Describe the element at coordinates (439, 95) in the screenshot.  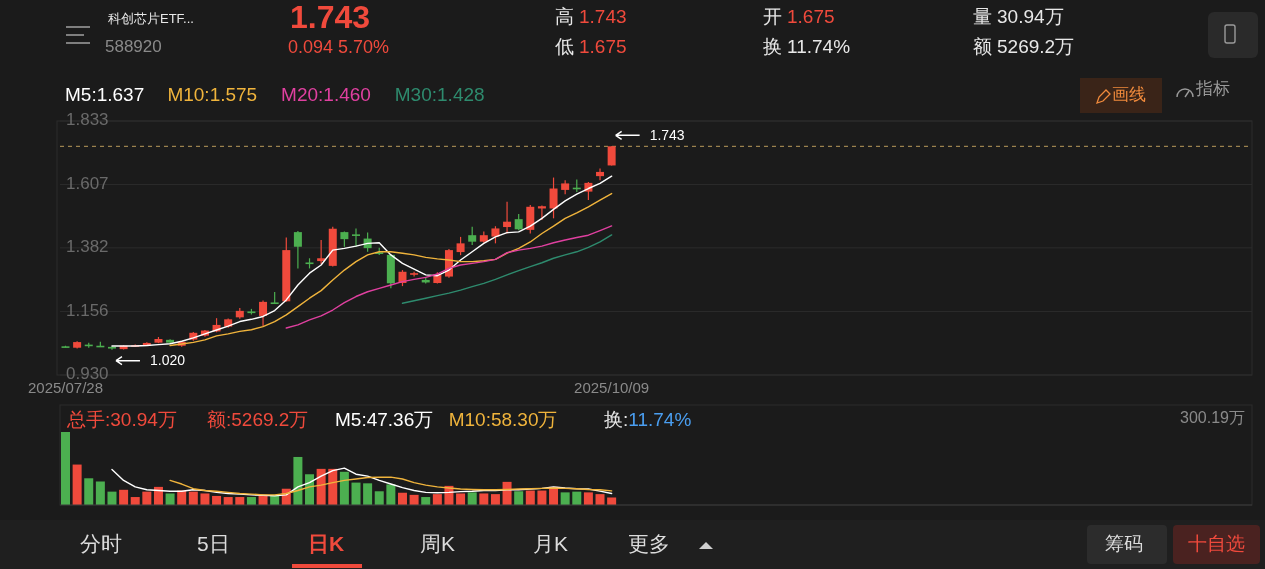
I see `text: M30:1.428` at that location.